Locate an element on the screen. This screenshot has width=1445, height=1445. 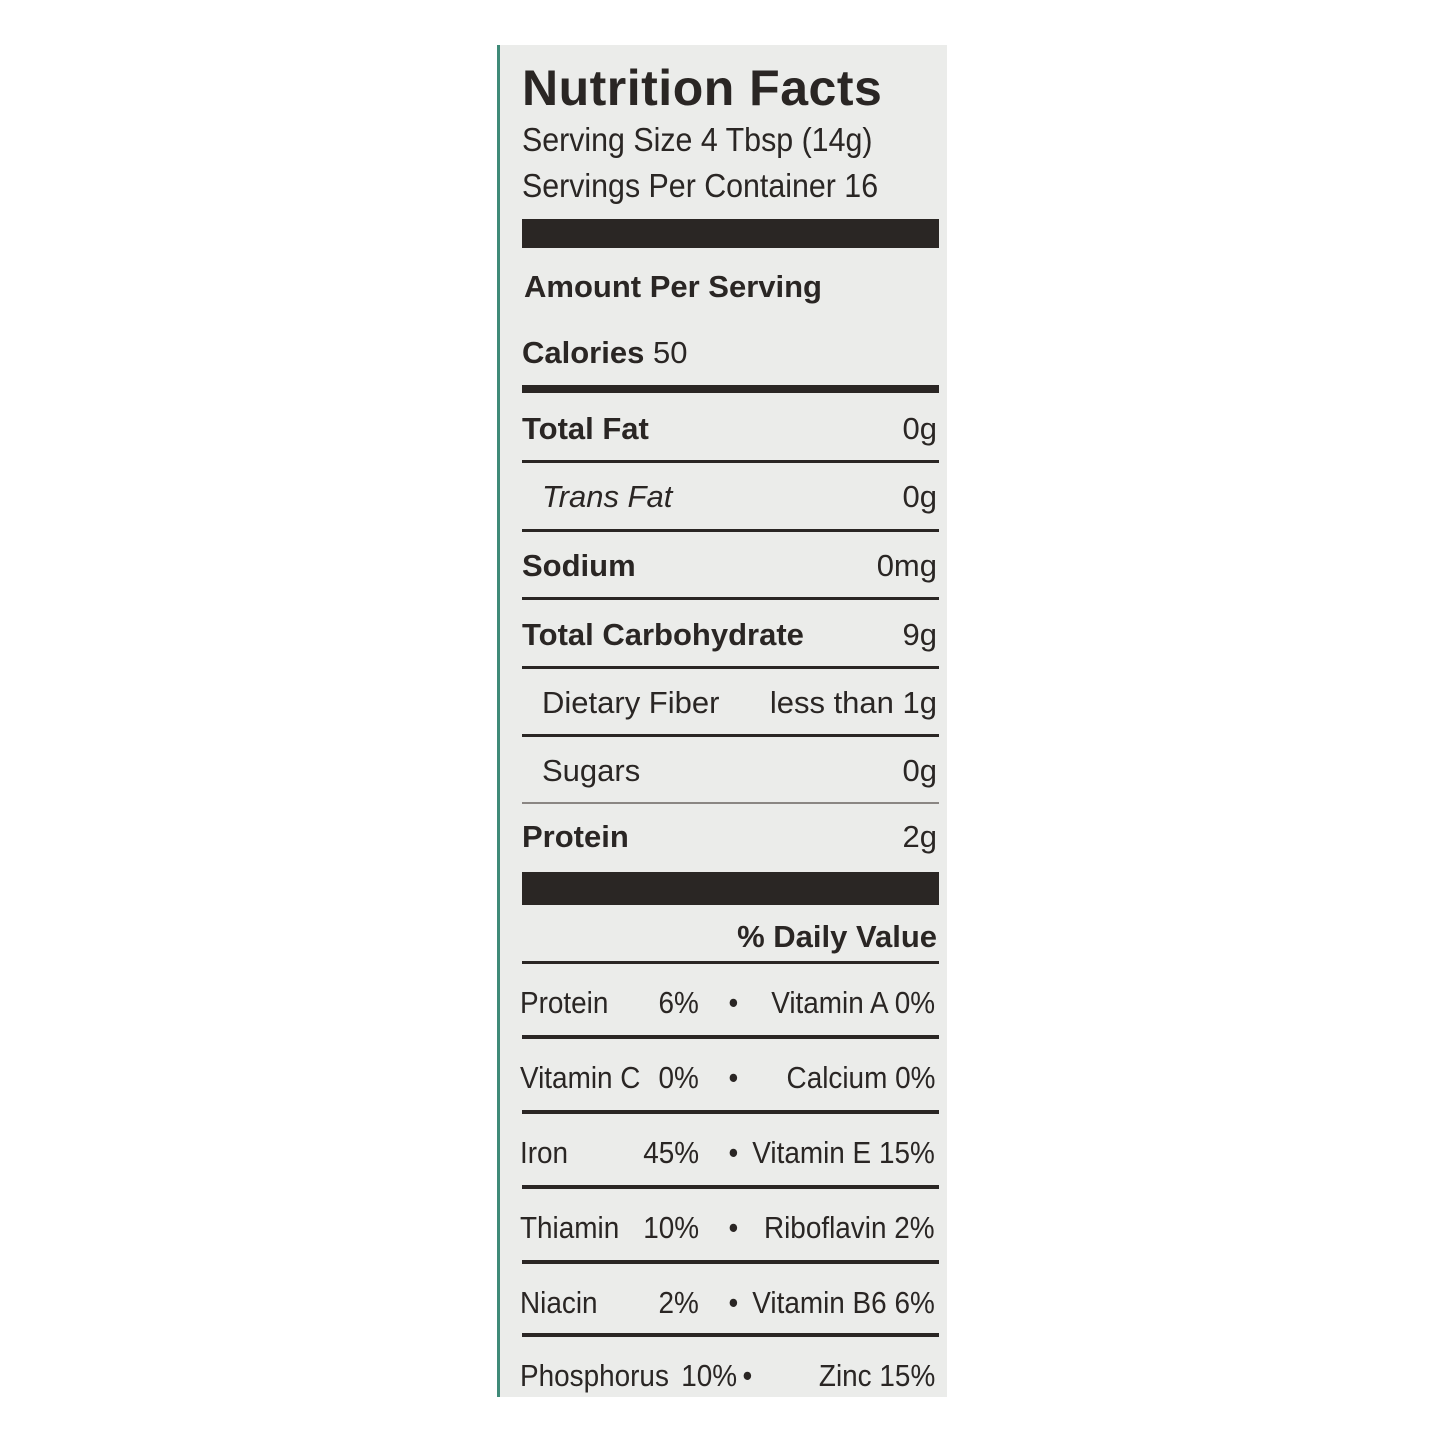
nutrient-name: Trans Fat is located at coordinates (607, 496).